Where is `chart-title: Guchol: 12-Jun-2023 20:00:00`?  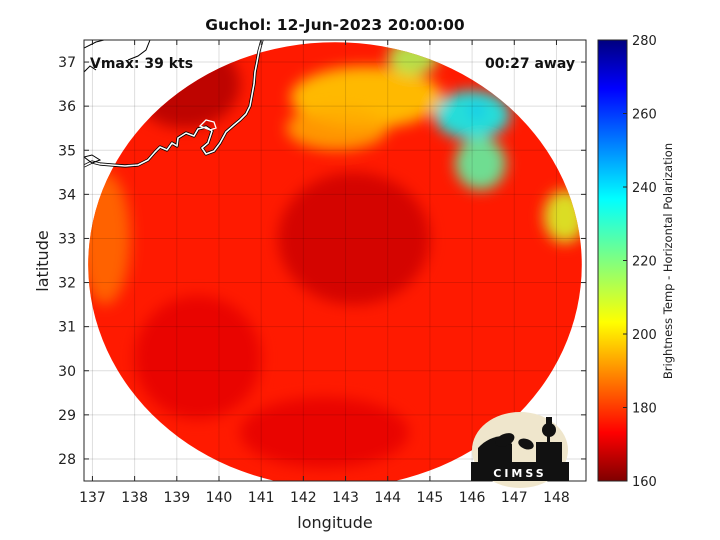 chart-title: Guchol: 12-Jun-2023 20:00:00 is located at coordinates (335, 25).